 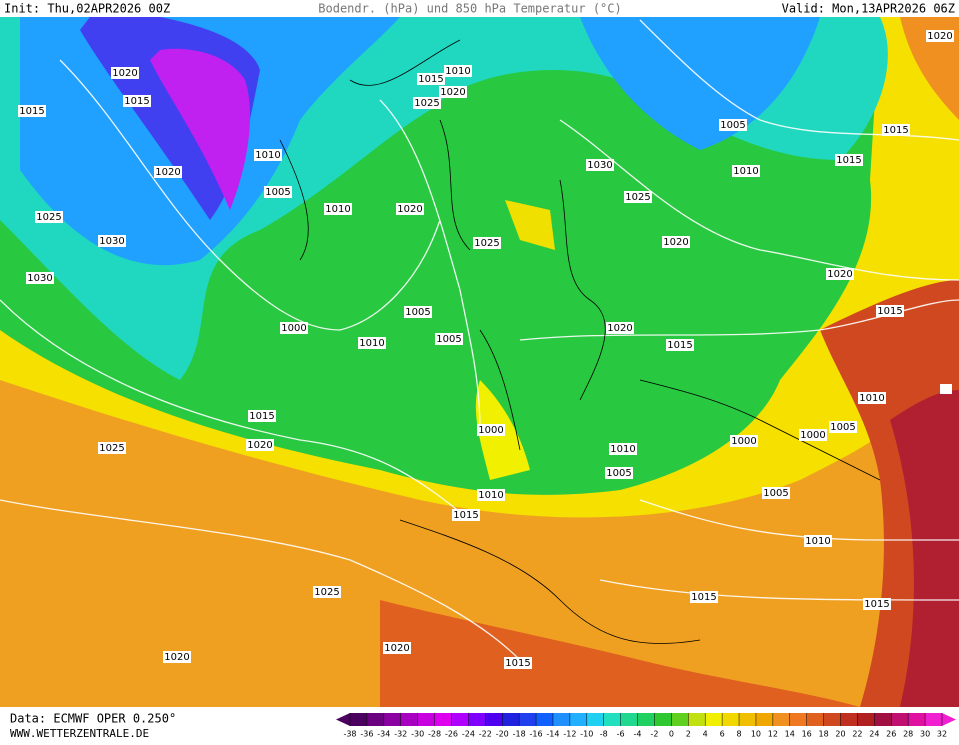 What do you see at coordinates (604, 734) in the screenshot?
I see `colorbar-tick-label: -8` at bounding box center [604, 734].